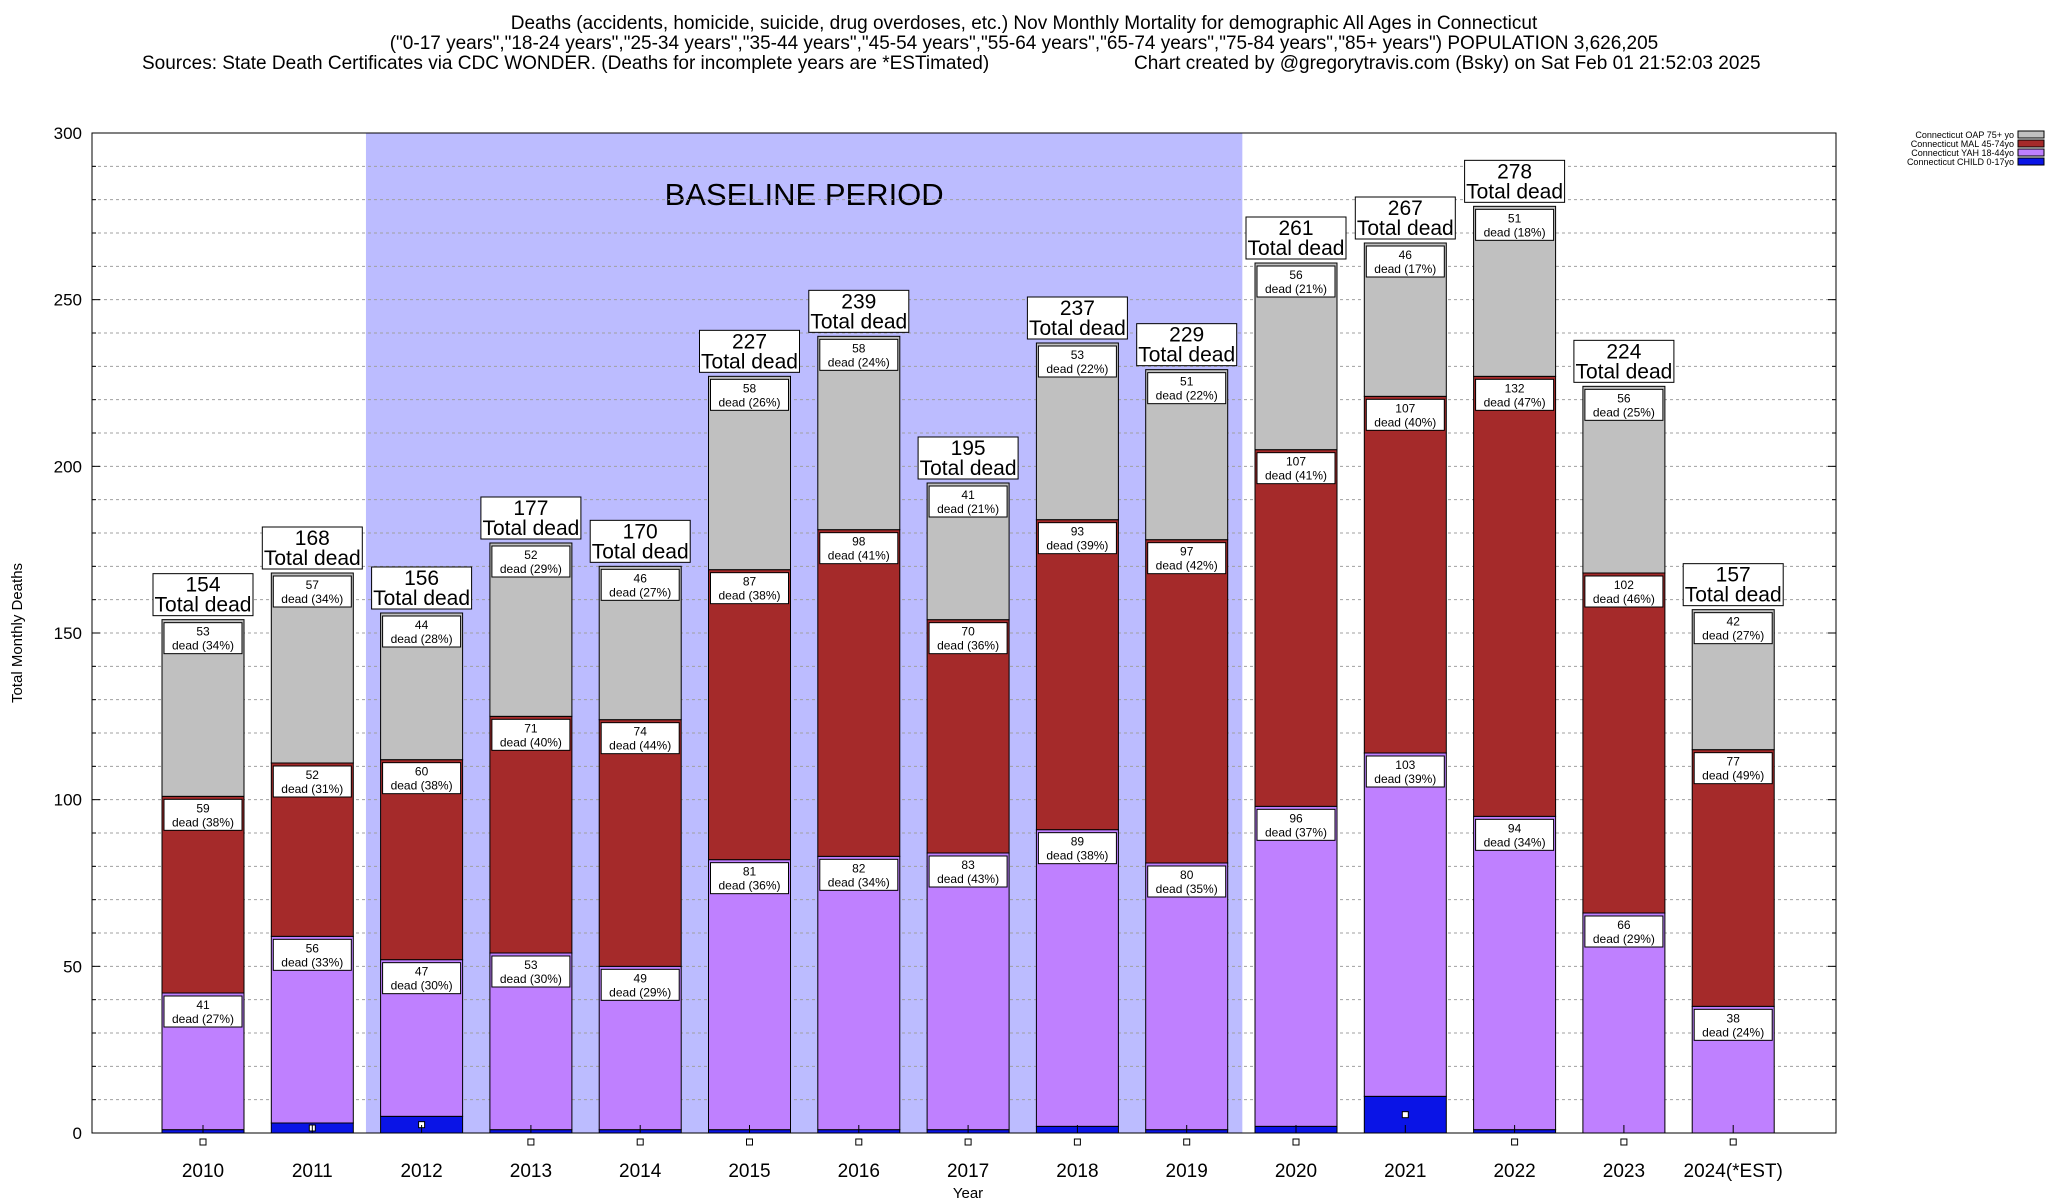 Image resolution: width=2048 pixels, height=1200 pixels. I want to click on segment-pct-label: dead (37%), so click(1296, 832).